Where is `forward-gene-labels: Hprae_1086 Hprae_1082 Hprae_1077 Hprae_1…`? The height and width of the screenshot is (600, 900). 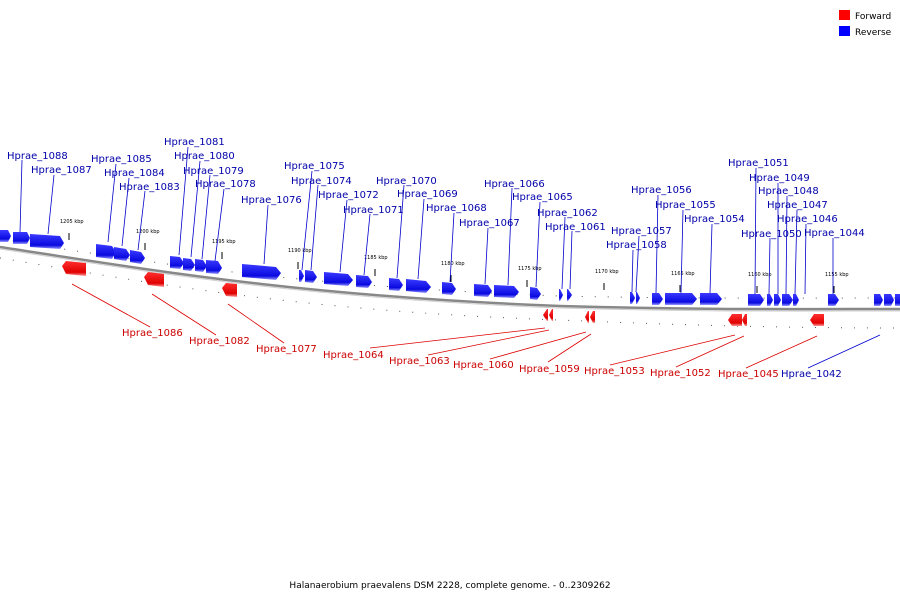
forward-gene-labels: Hprae_1086 Hprae_1082 Hprae_1077 Hprae_1… is located at coordinates (450, 354).